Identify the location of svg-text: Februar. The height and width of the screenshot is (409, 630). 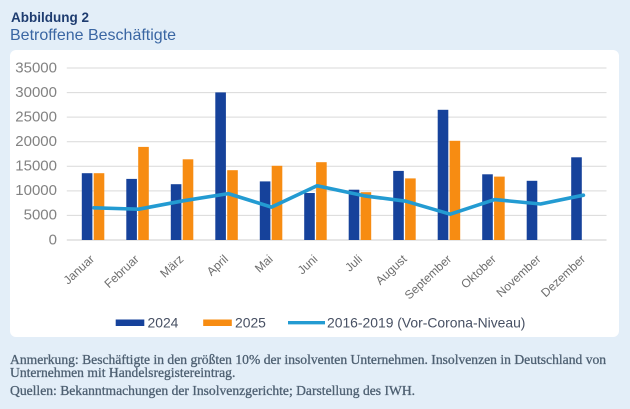
(121, 271).